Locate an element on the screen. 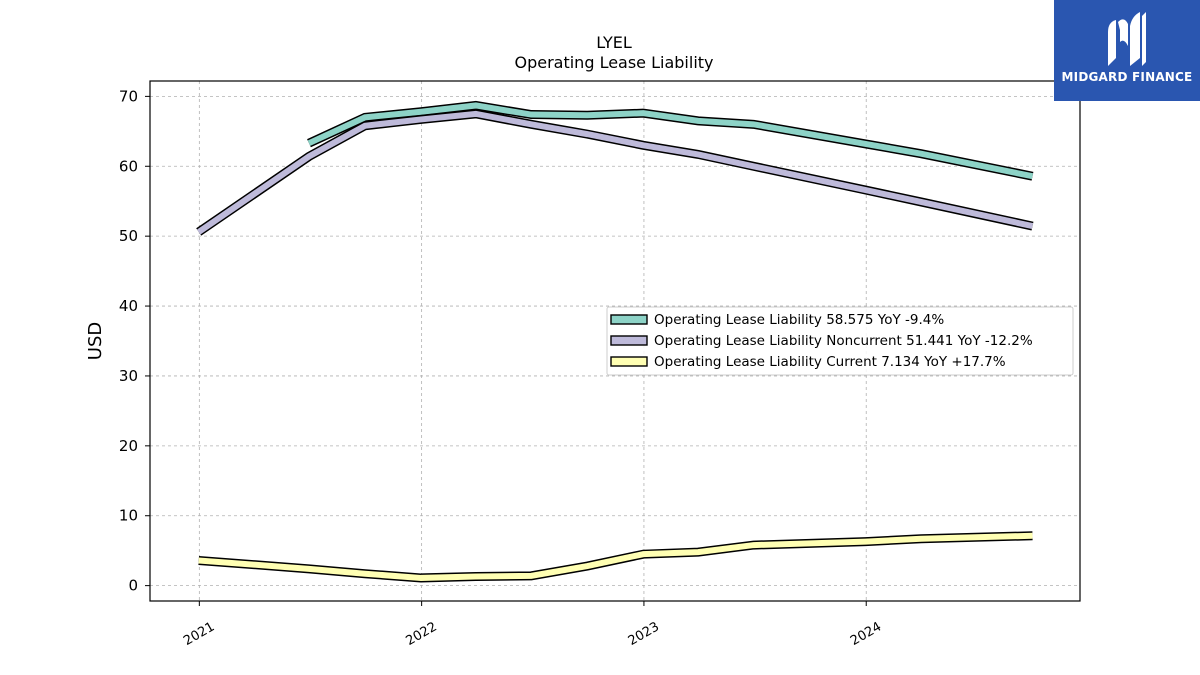  legend-box is located at coordinates (840, 341).